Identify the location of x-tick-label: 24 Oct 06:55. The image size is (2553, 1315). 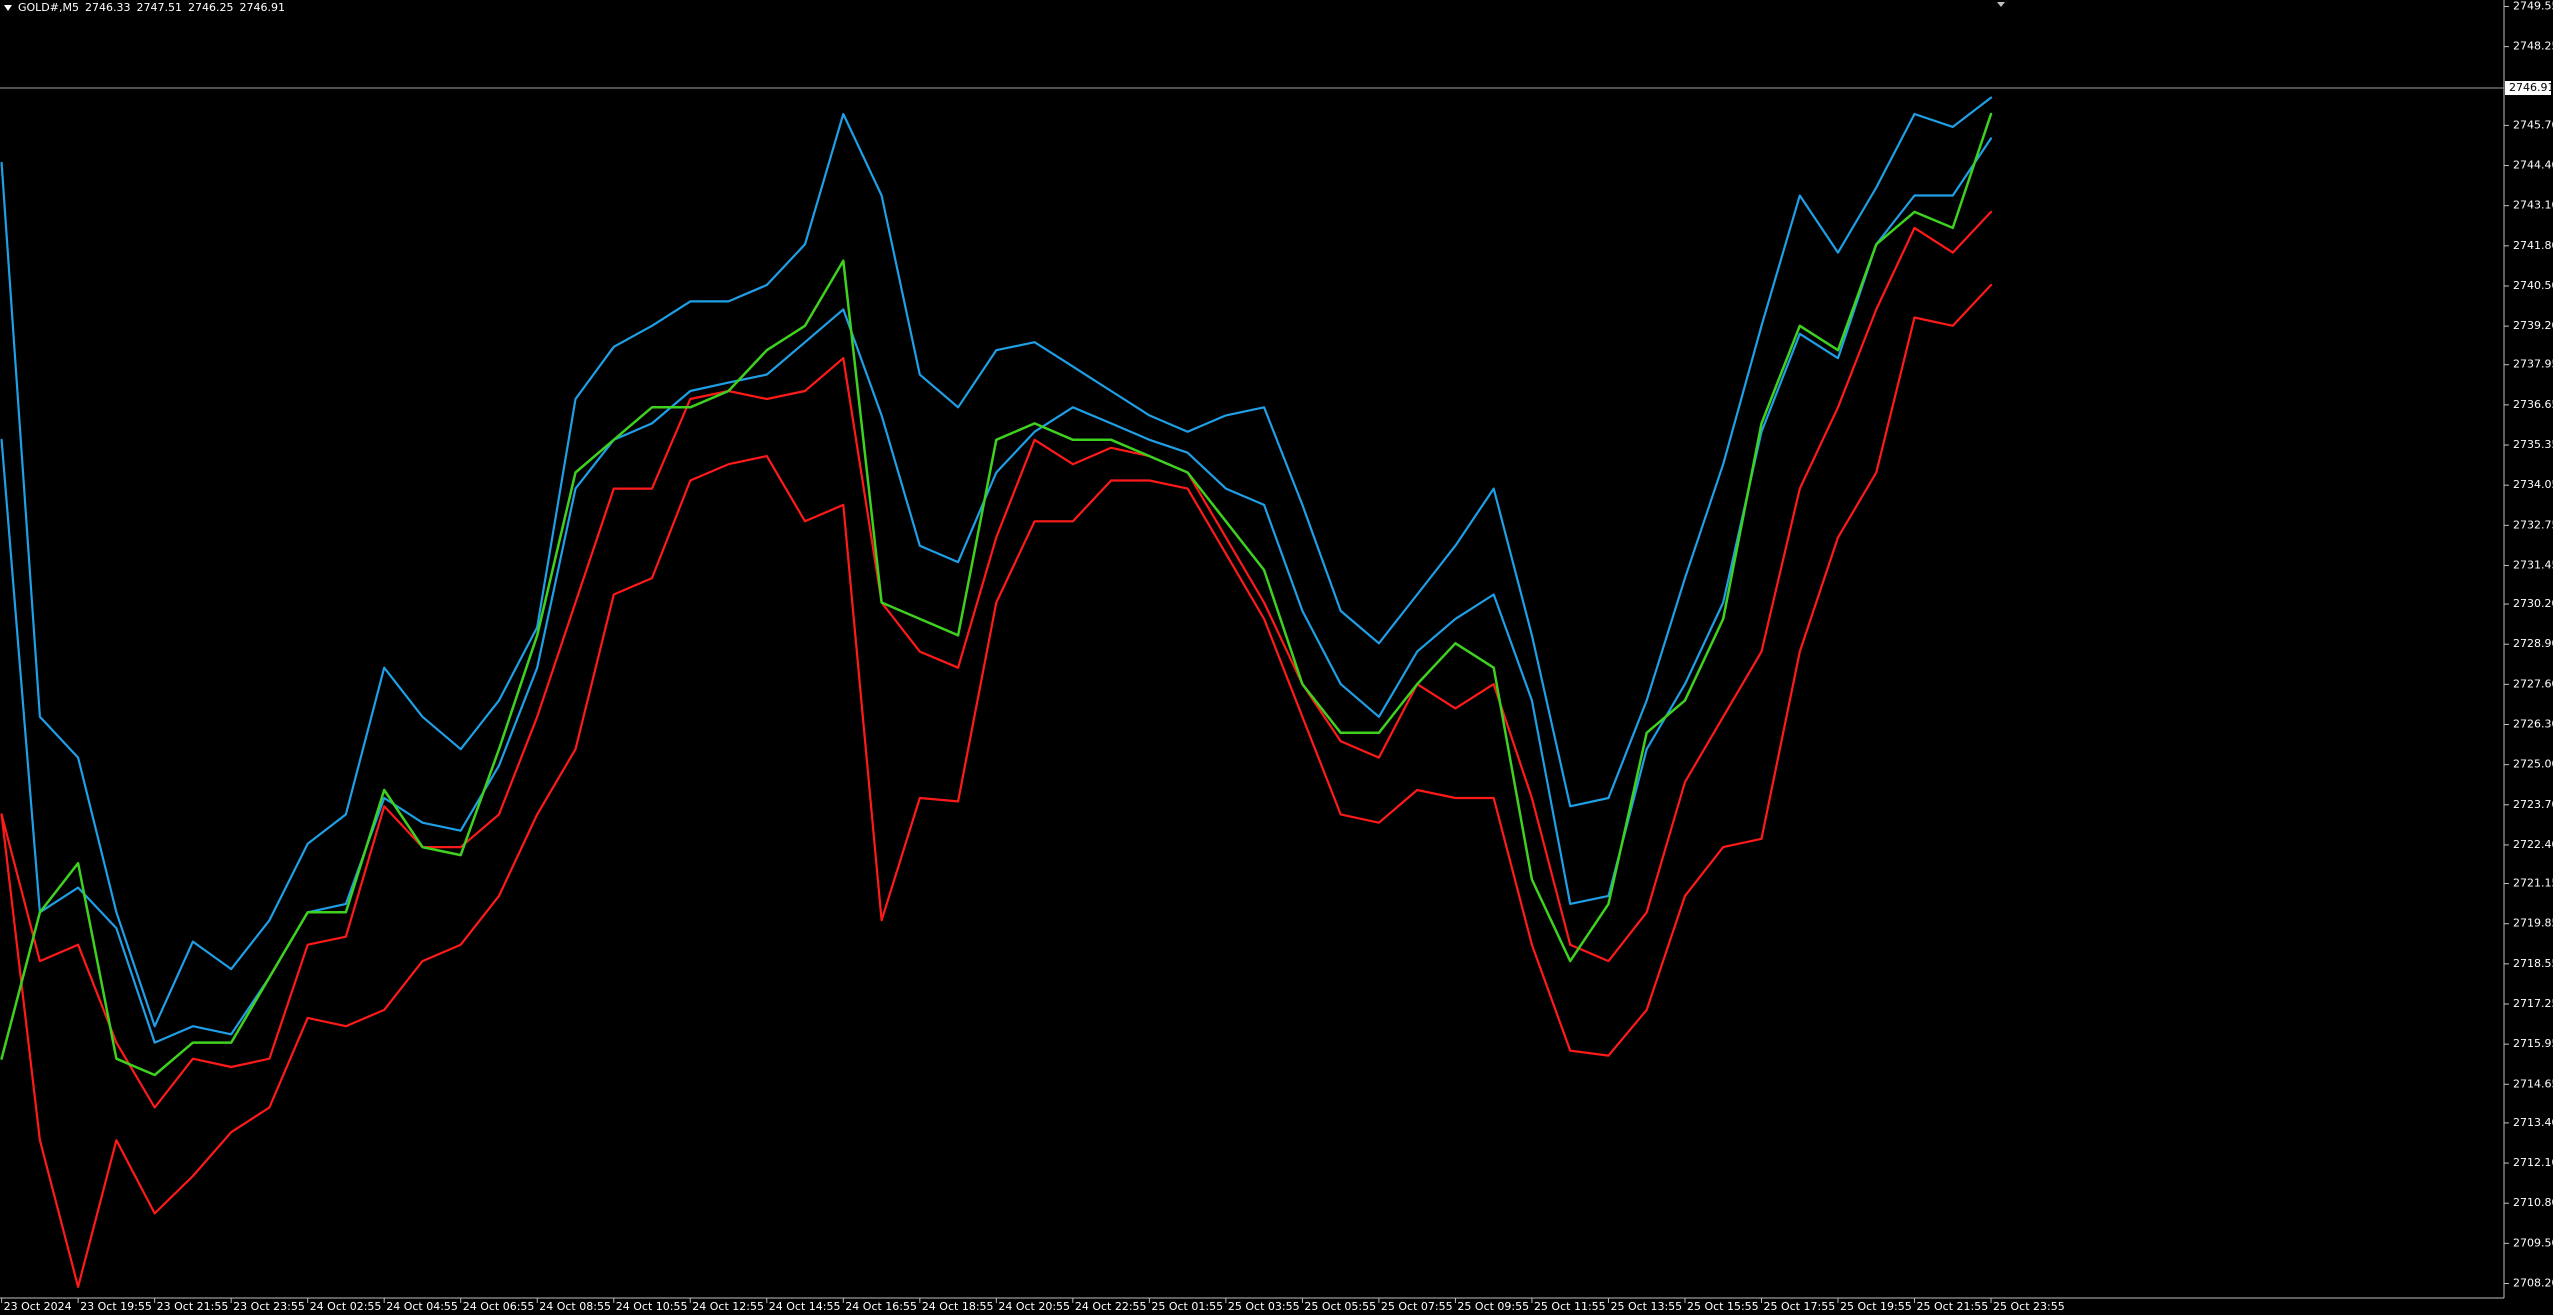
(499, 1306).